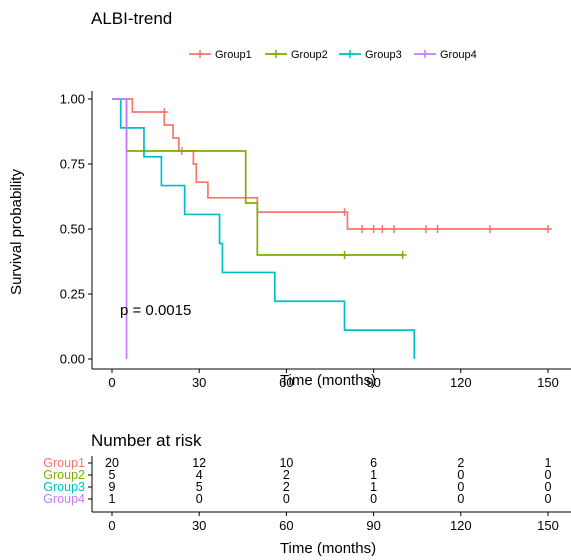 This screenshot has width=571, height=560. I want to click on legend-label: Group3, so click(383, 55).